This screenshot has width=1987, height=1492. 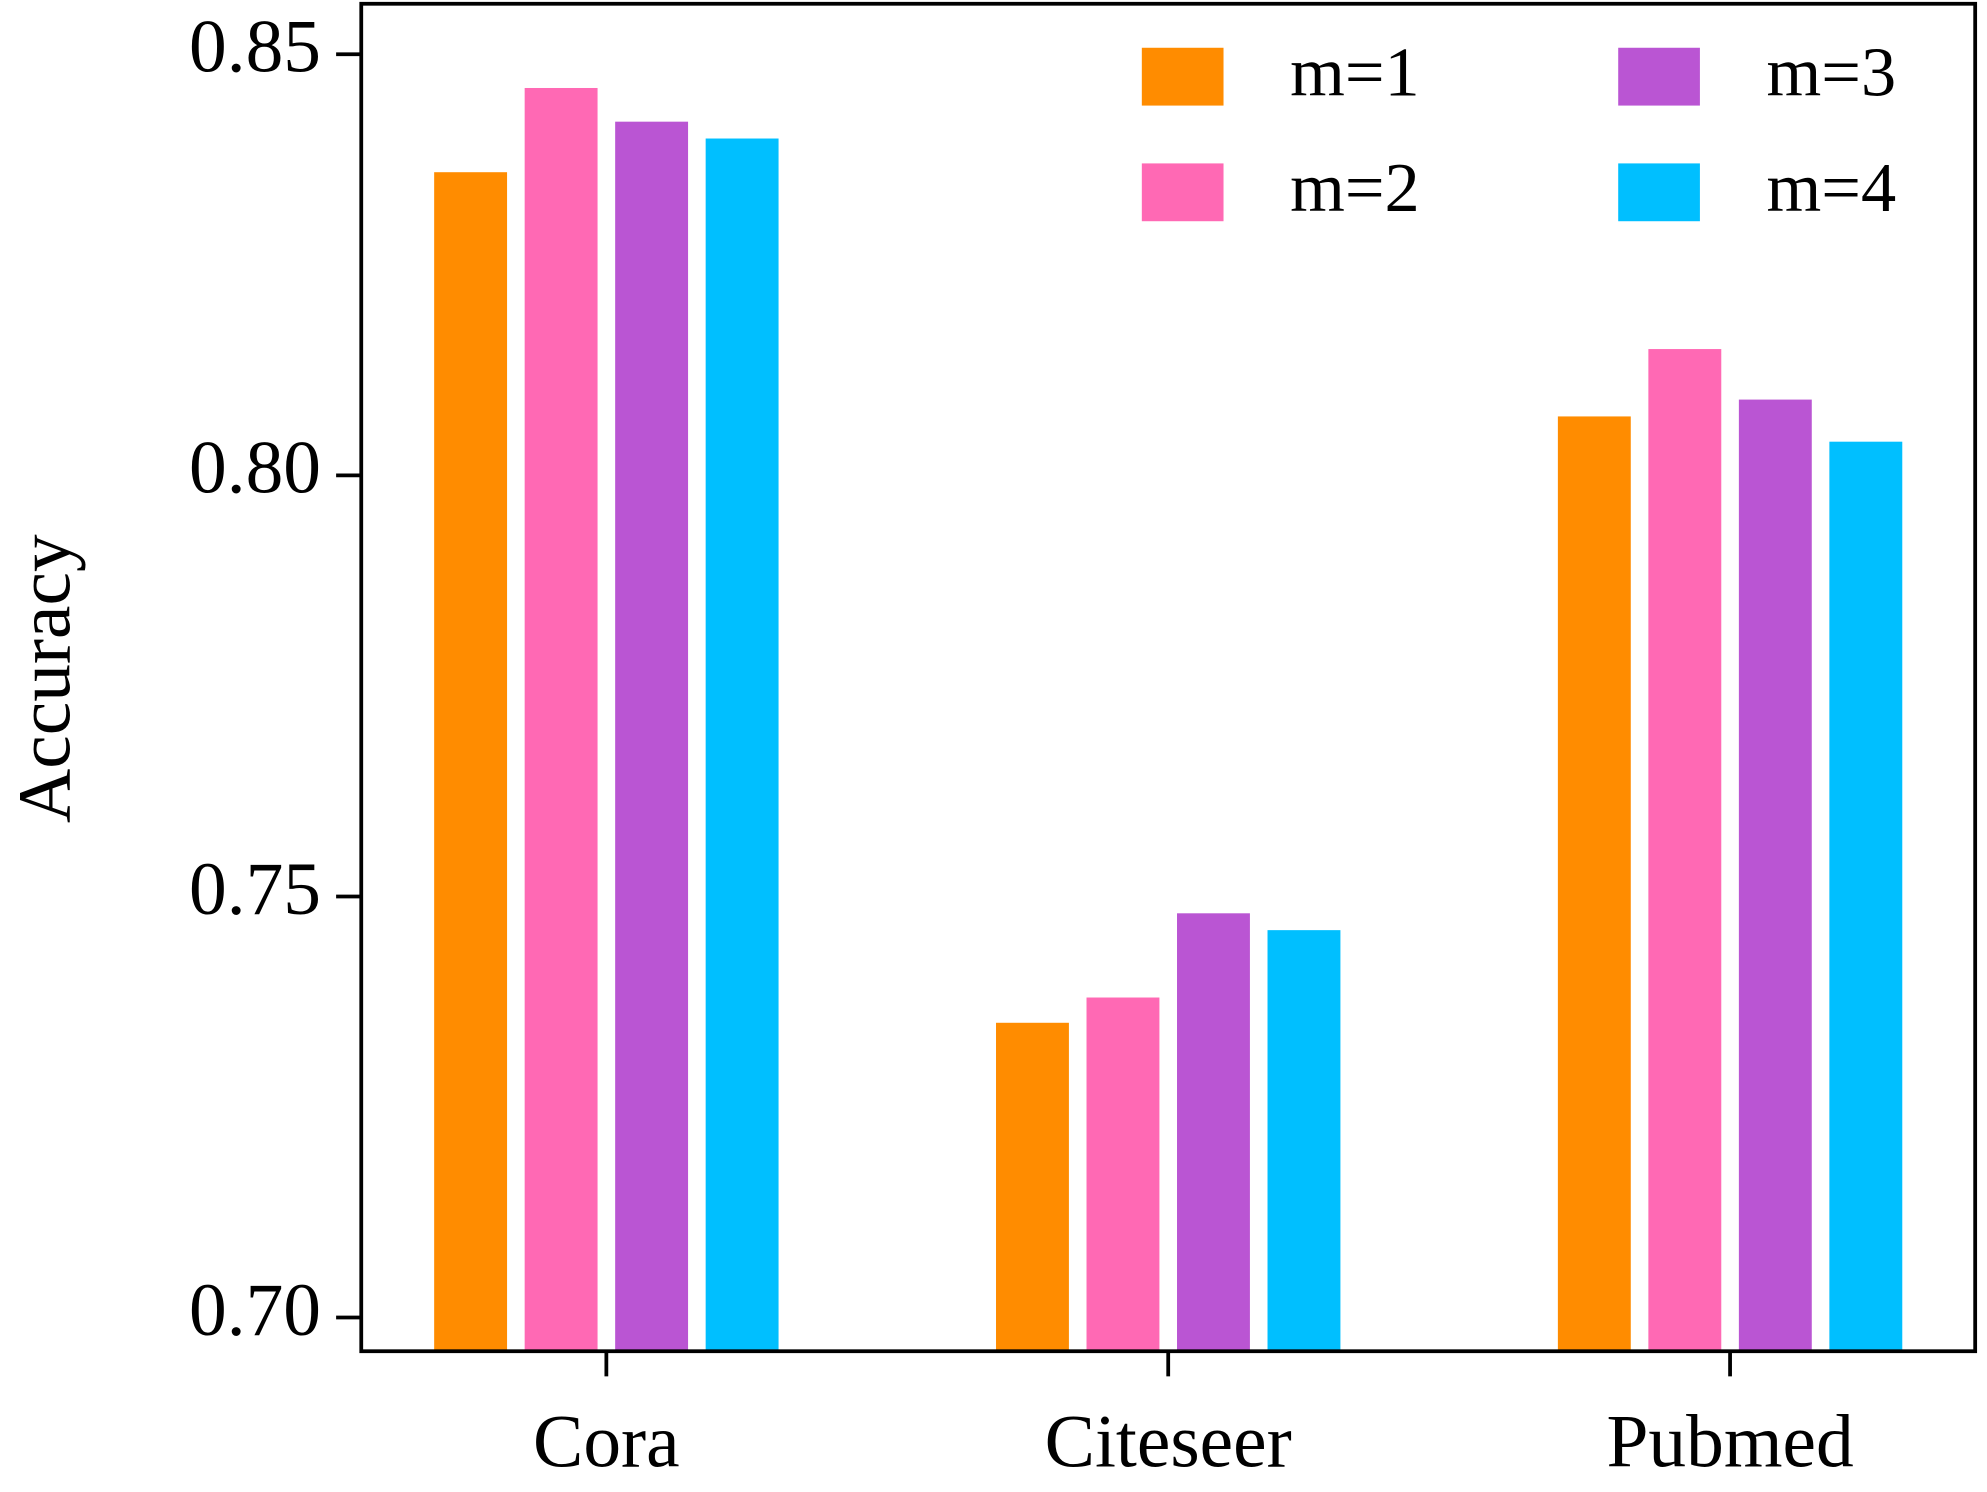 What do you see at coordinates (1355, 72) in the screenshot?
I see `legend-label: m=1` at bounding box center [1355, 72].